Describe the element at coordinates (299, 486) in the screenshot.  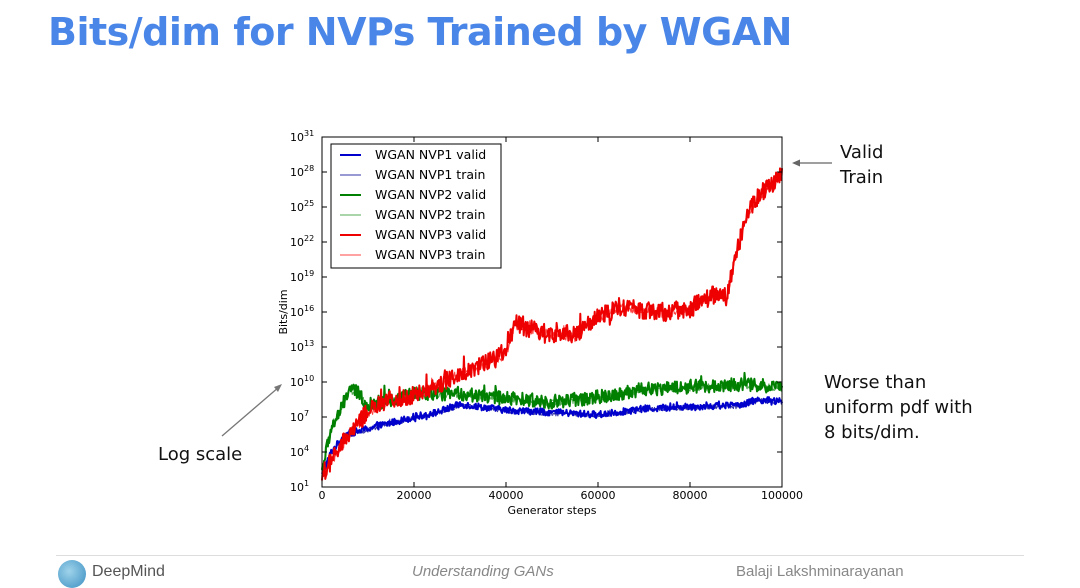
I see `y-tick-label: 10¹` at that location.